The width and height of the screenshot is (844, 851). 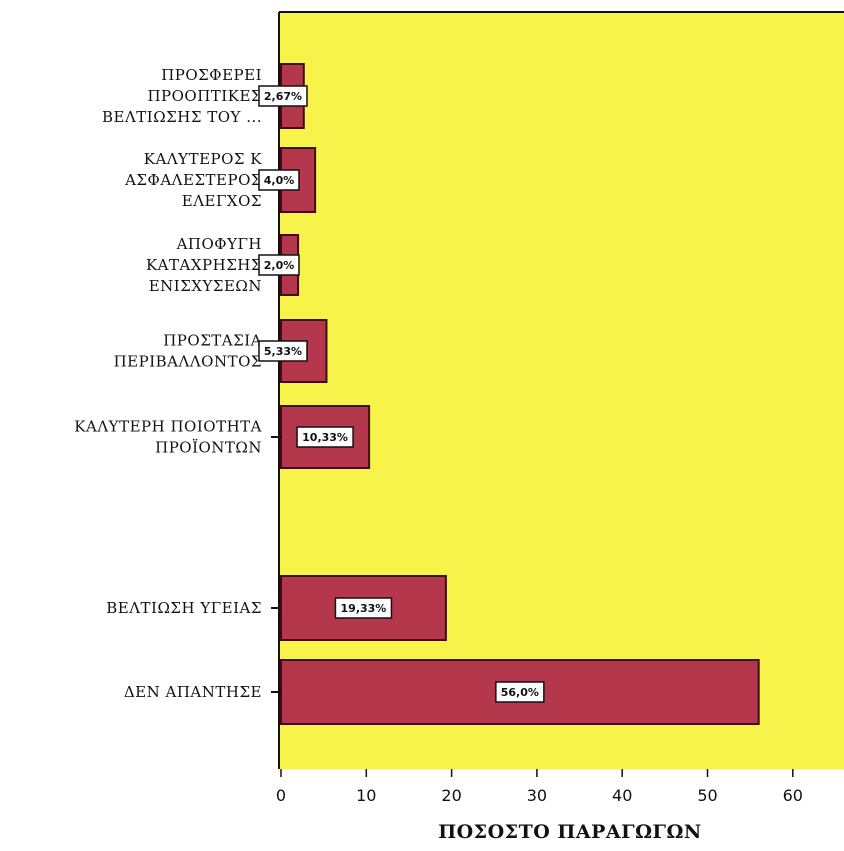 I want to click on data-label: 10,33%, so click(x=325, y=437).